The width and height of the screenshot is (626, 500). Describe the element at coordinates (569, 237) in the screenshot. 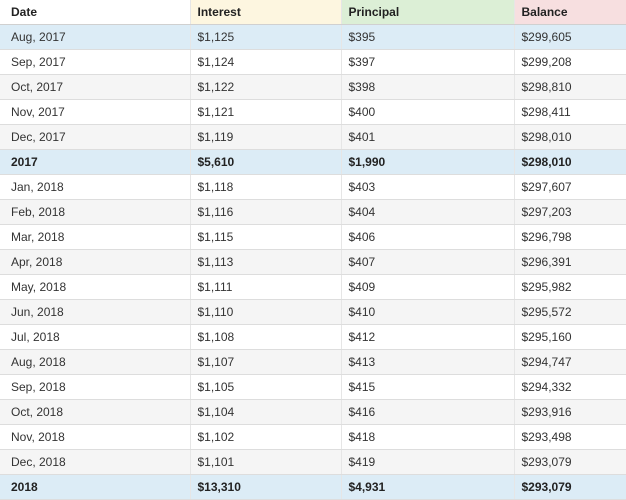

I see `balance-cell: $296,798` at that location.